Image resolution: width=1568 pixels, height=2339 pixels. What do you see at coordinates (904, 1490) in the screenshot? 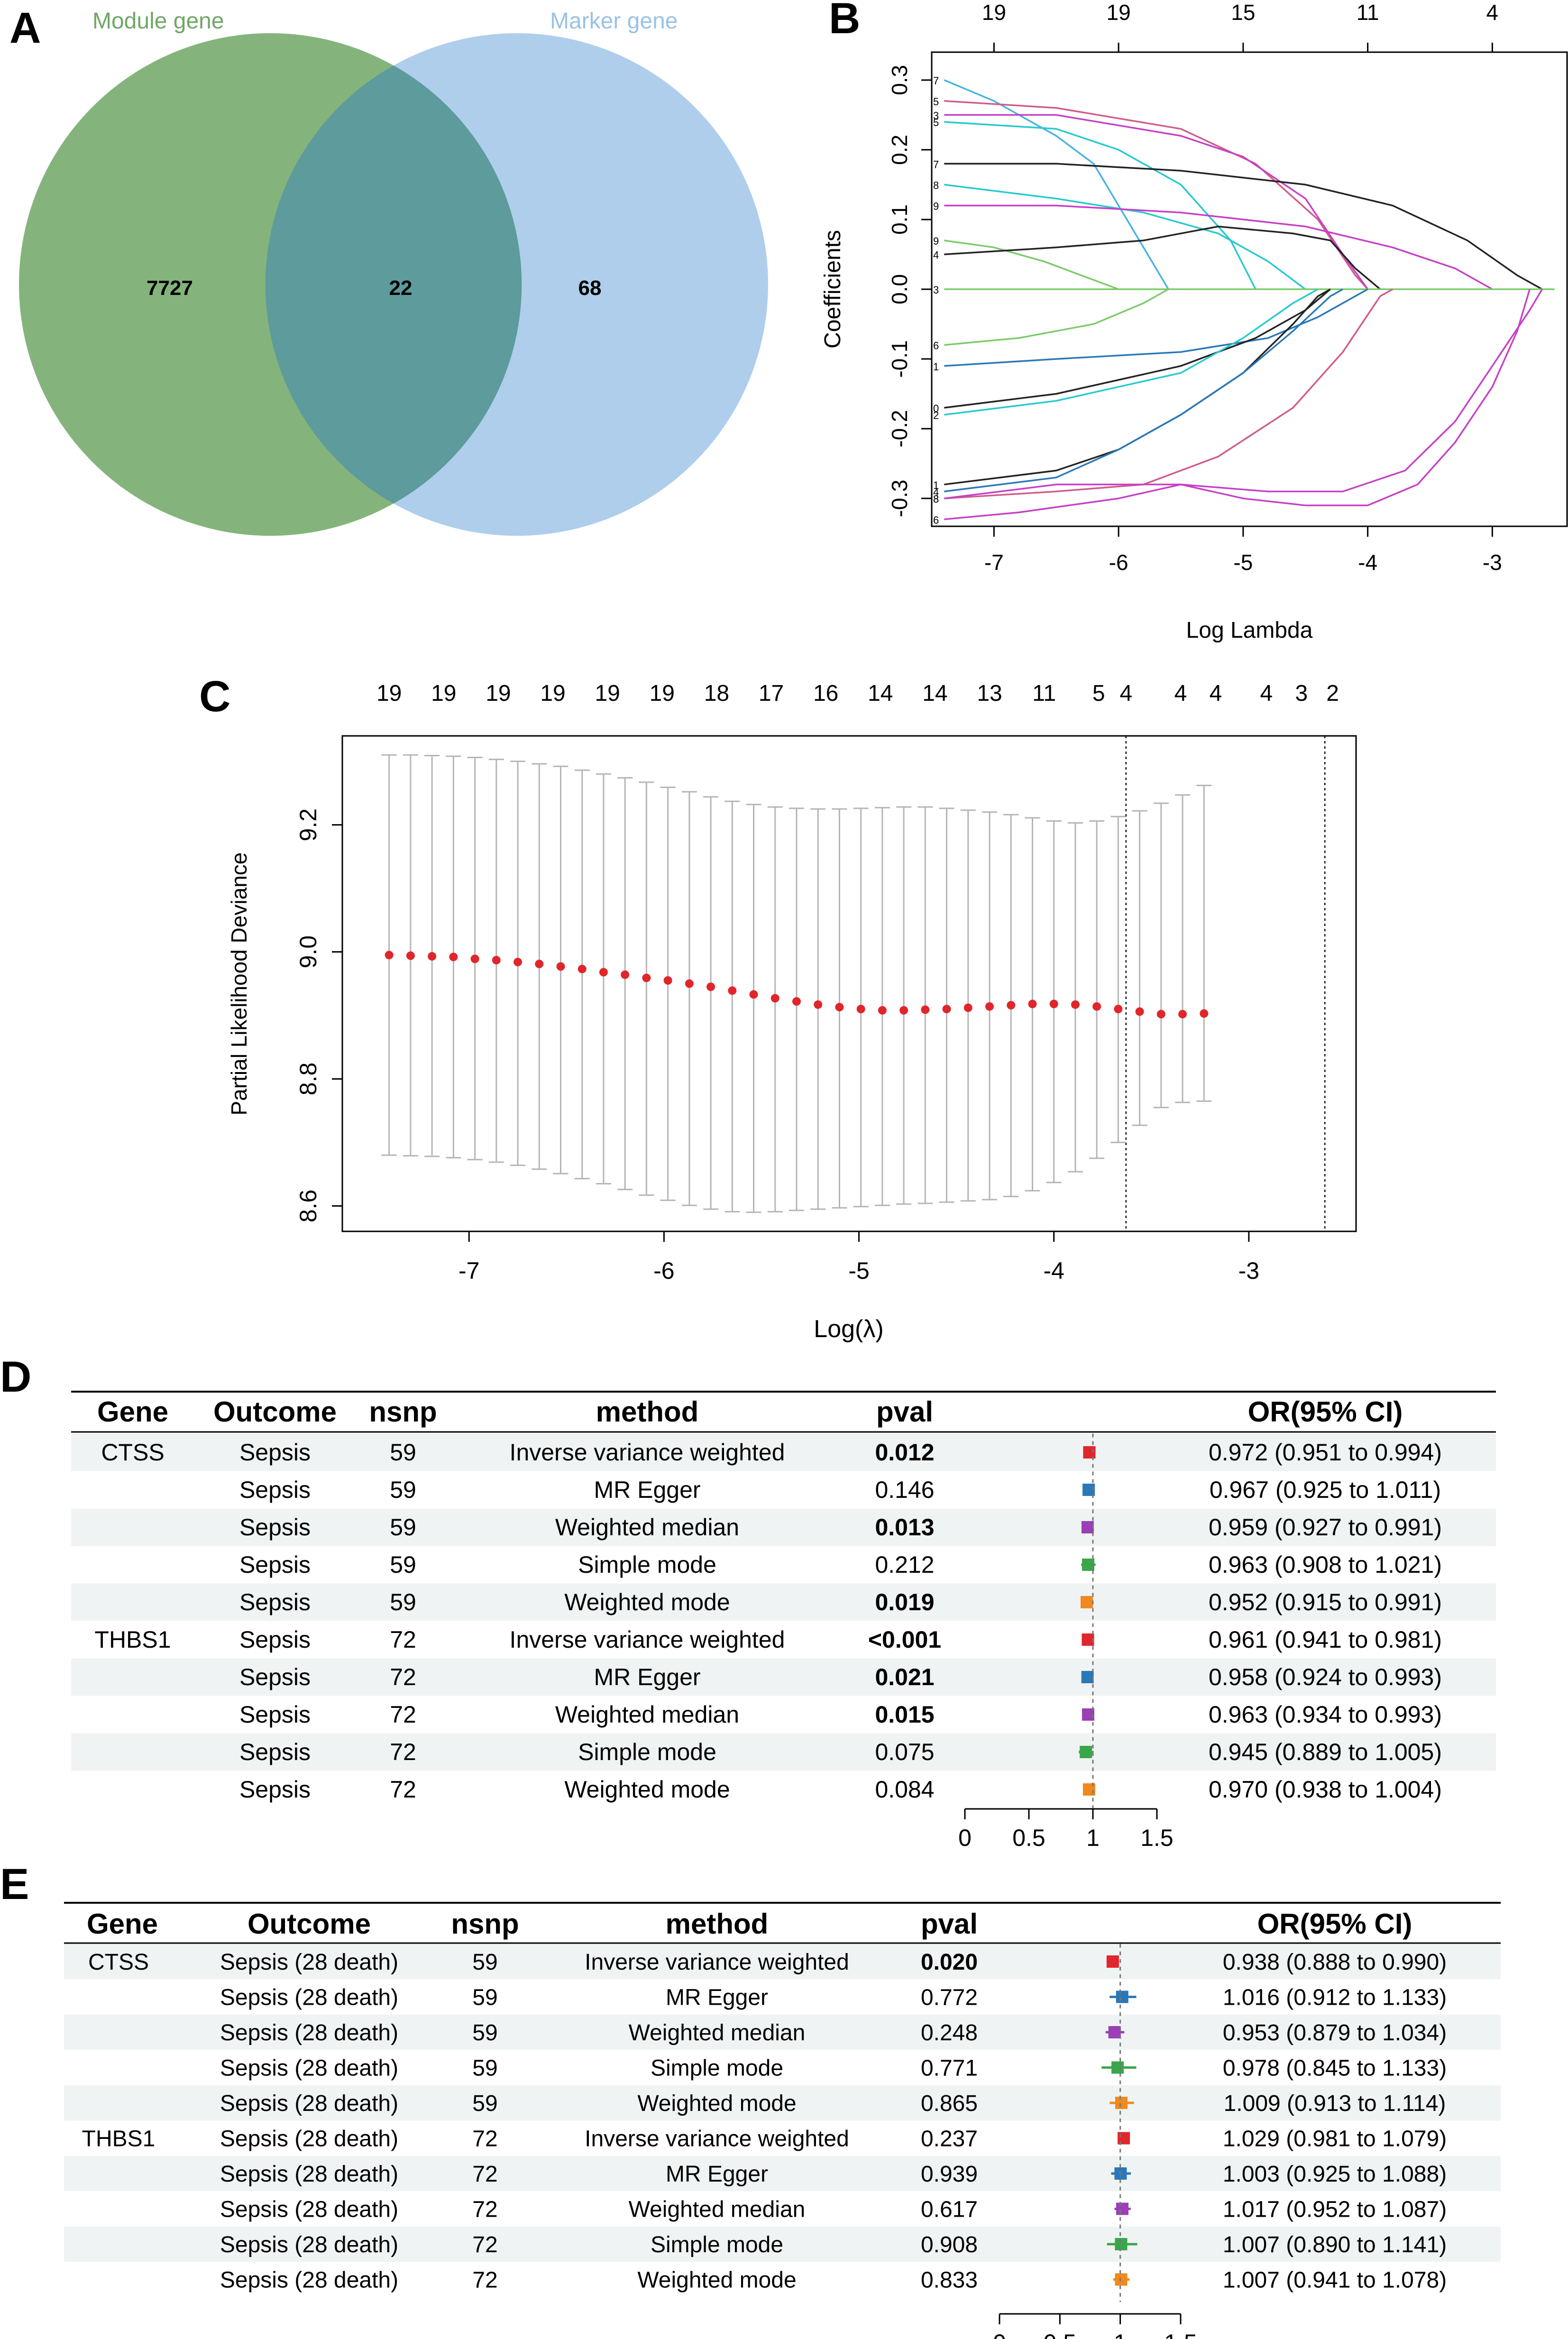
I see `d-cell-pval-1: 0.146` at bounding box center [904, 1490].